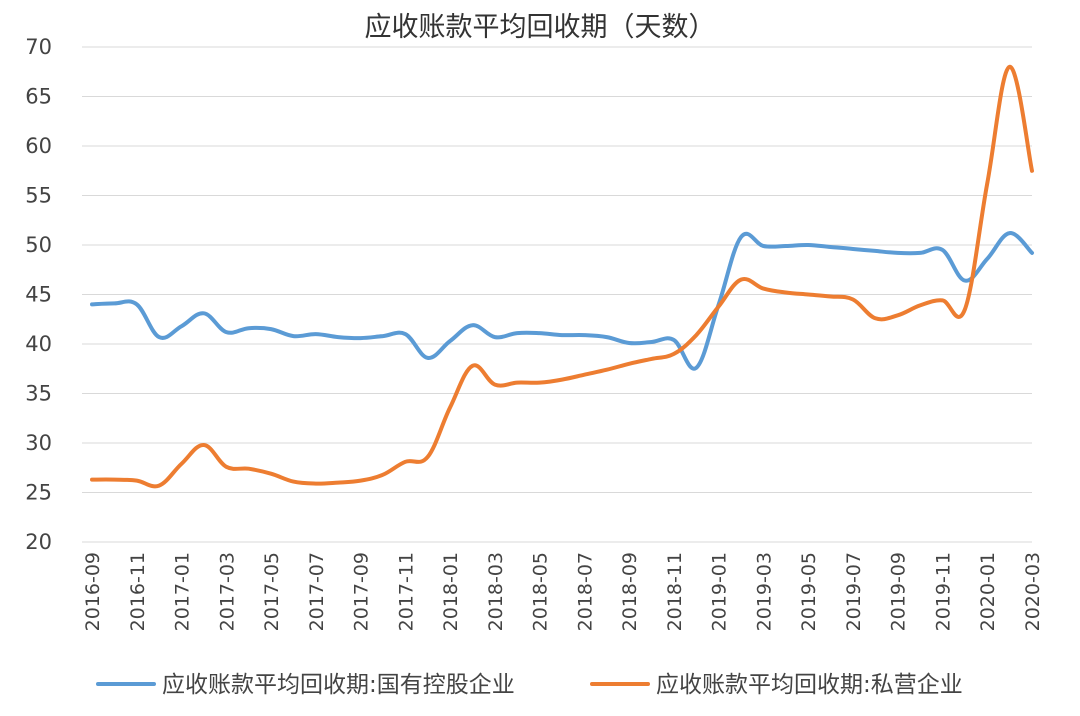  I want to click on y-tick-label: 65, so click(38, 97).